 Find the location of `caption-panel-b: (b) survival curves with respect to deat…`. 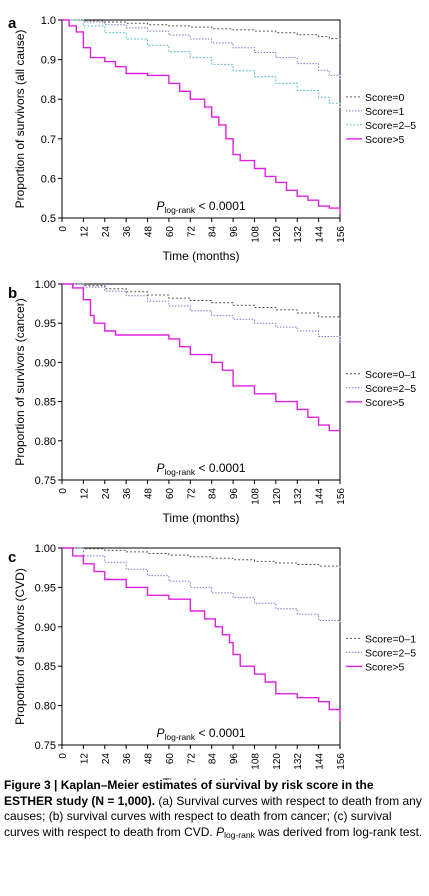

caption-panel-b: (b) survival curves with respect to deat… is located at coordinates (189, 816).